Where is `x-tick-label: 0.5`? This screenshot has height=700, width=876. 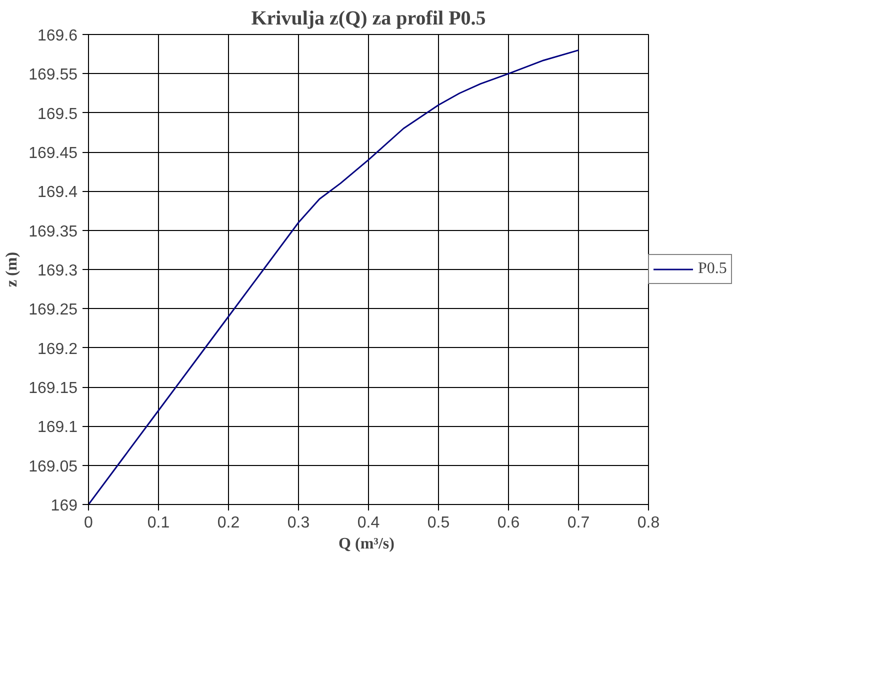
x-tick-label: 0.5 is located at coordinates (438, 523).